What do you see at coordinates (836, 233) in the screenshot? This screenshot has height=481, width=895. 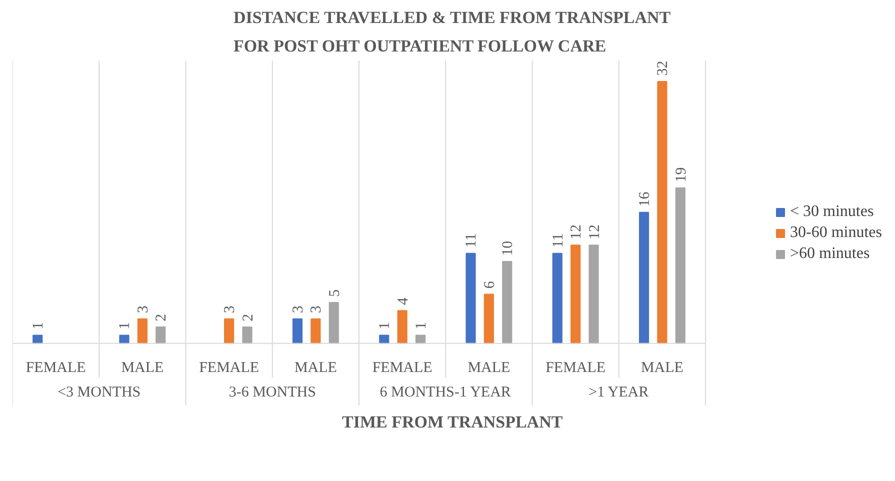 I see `legend-label: 30-60 minutes` at bounding box center [836, 233].